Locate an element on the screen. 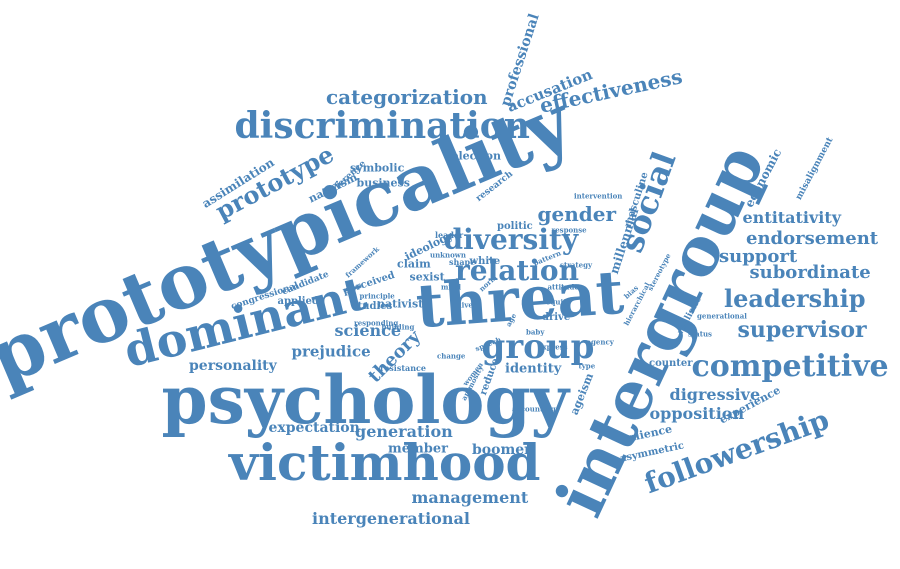  word-sexist: sexist is located at coordinates (427, 277).